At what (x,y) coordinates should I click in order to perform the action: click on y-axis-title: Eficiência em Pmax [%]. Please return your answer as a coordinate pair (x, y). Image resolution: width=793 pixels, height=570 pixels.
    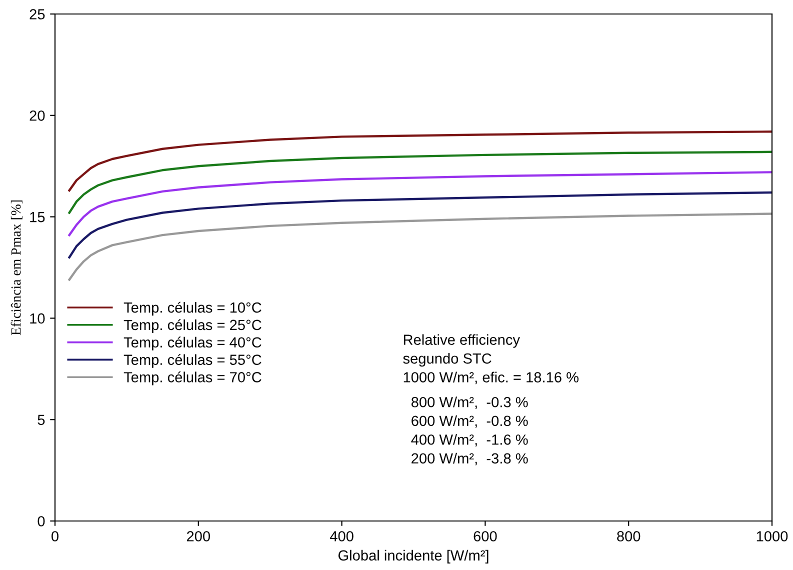
    Looking at the image, I should click on (16, 268).